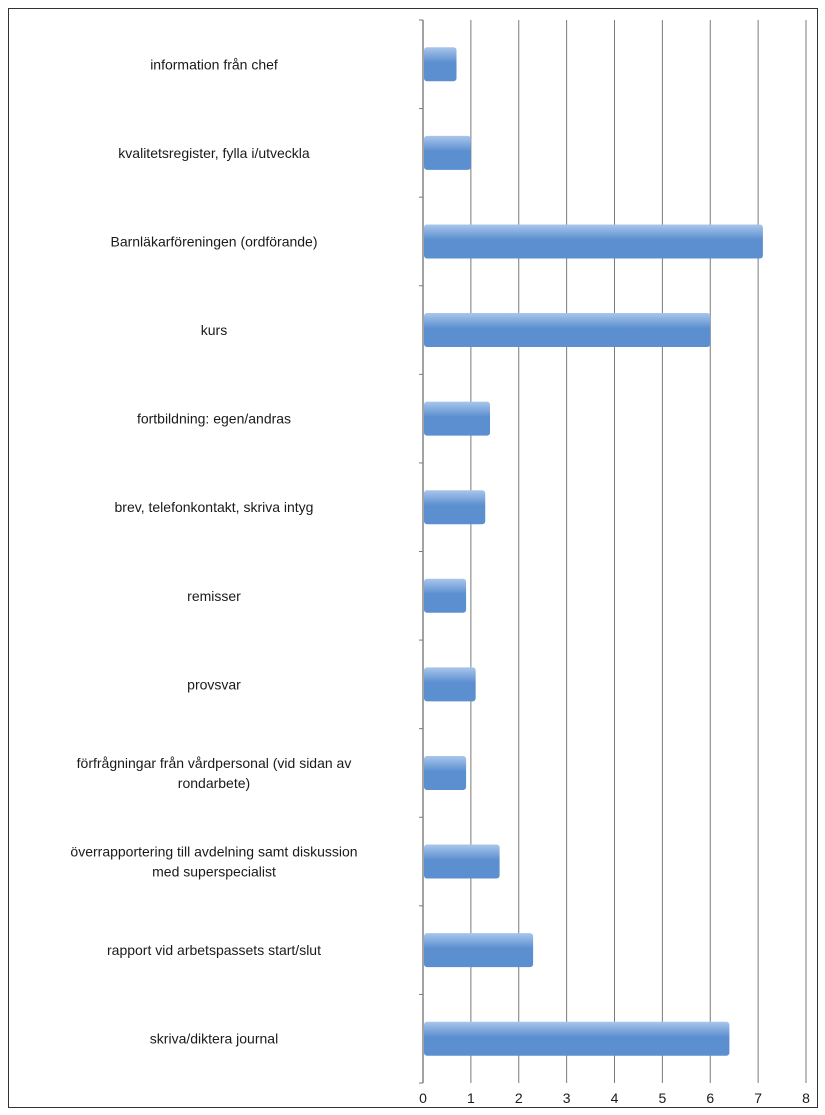 Image resolution: width=825 pixels, height=1115 pixels. What do you see at coordinates (758, 1098) in the screenshot?
I see `x-tick-label: 7` at bounding box center [758, 1098].